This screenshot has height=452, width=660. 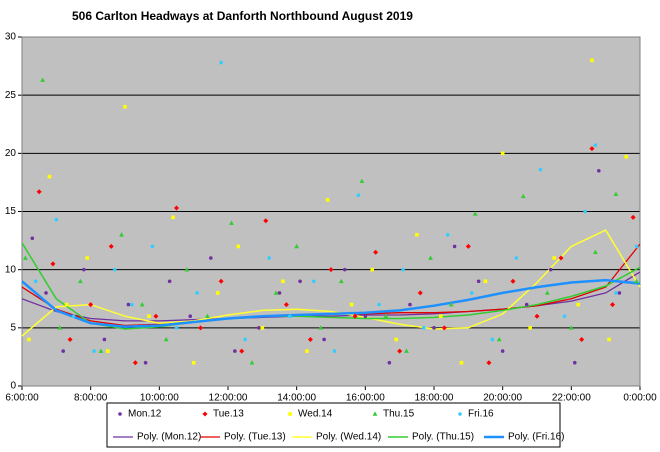 What do you see at coordinates (11, 153) in the screenshot?
I see `y-tick-label: 20` at bounding box center [11, 153].